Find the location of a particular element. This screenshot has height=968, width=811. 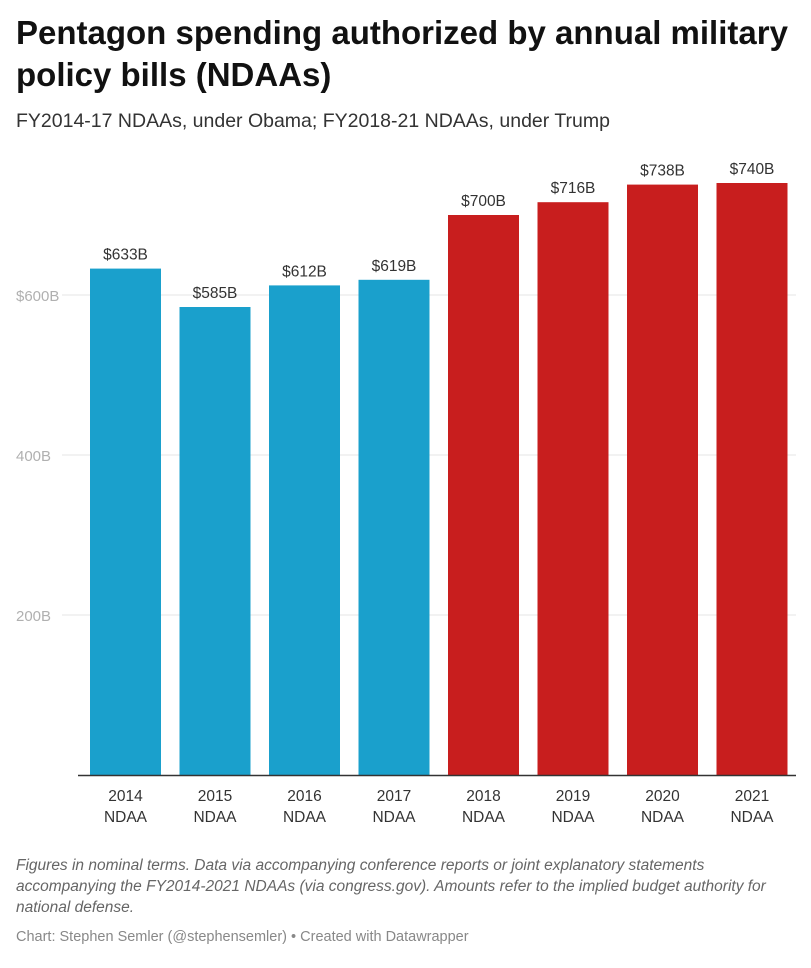

x-tick-label: 2016 is located at coordinates (304, 796).